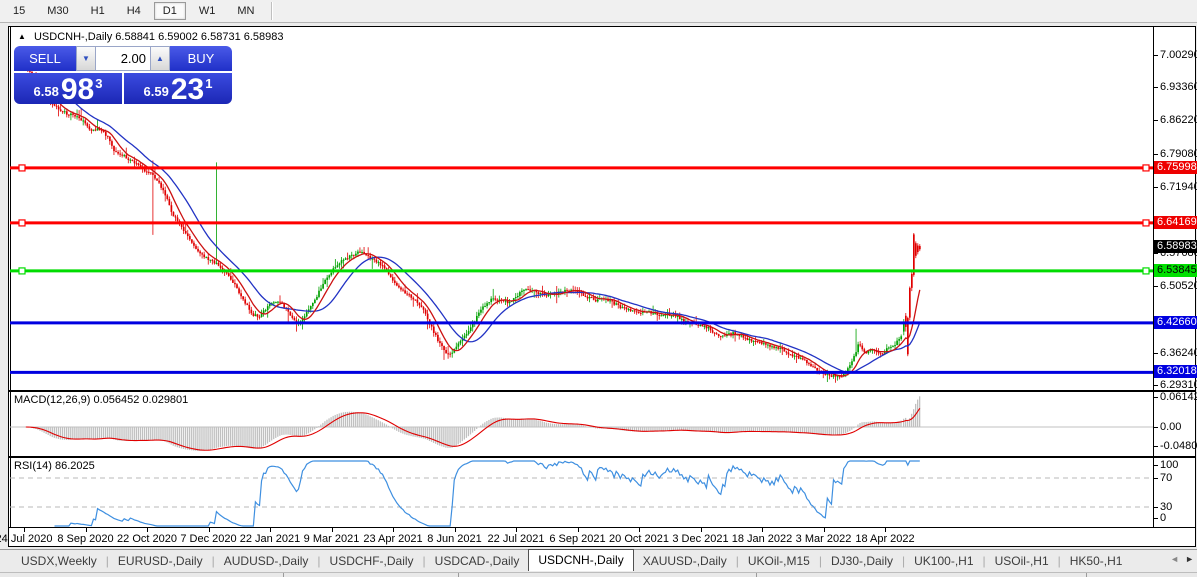 The image size is (1197, 577). I want to click on timeframe-toolbar: 15 M30 H1 H4 D1 W1 MN, so click(598, 11).